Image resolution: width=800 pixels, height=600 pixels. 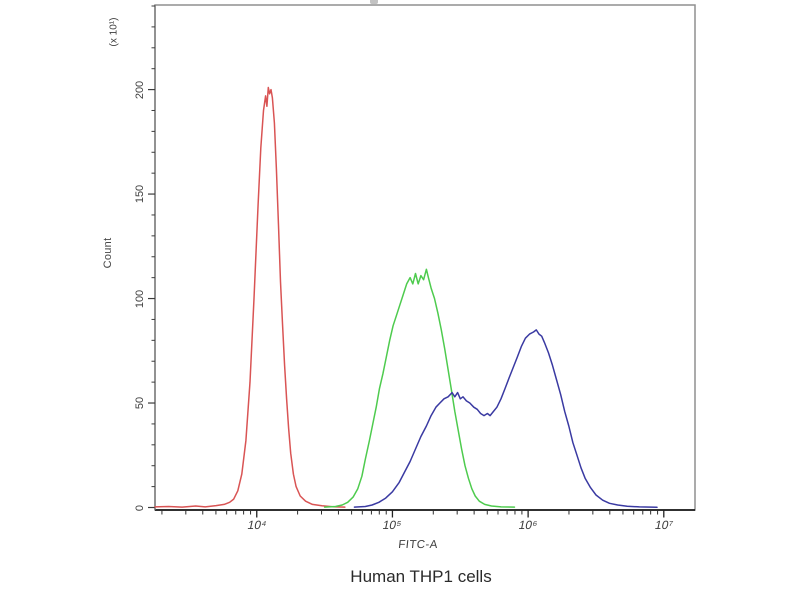 I want to click on green-histogram-curve, so click(x=419, y=388).